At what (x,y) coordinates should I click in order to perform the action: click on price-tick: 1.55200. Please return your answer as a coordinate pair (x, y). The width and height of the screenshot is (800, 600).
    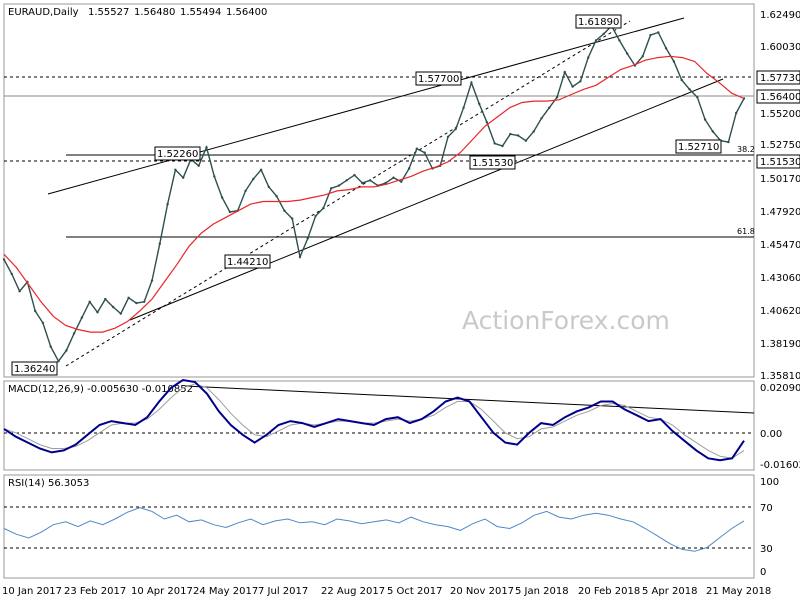
    Looking at the image, I should click on (780, 114).